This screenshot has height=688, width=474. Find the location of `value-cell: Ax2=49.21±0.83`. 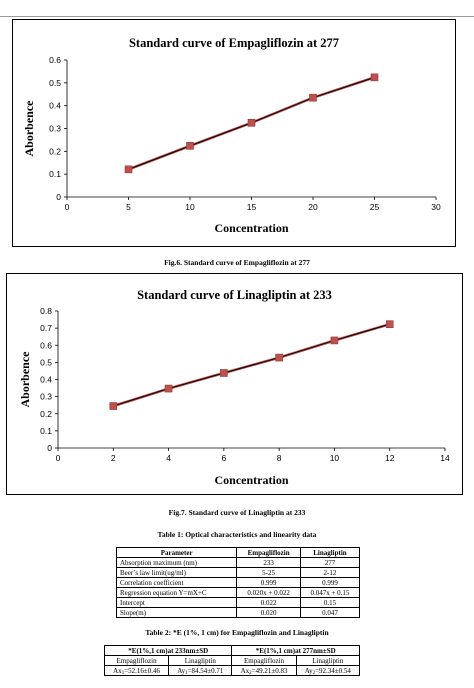

value-cell: Ax2=49.21±0.83 is located at coordinates (264, 670).